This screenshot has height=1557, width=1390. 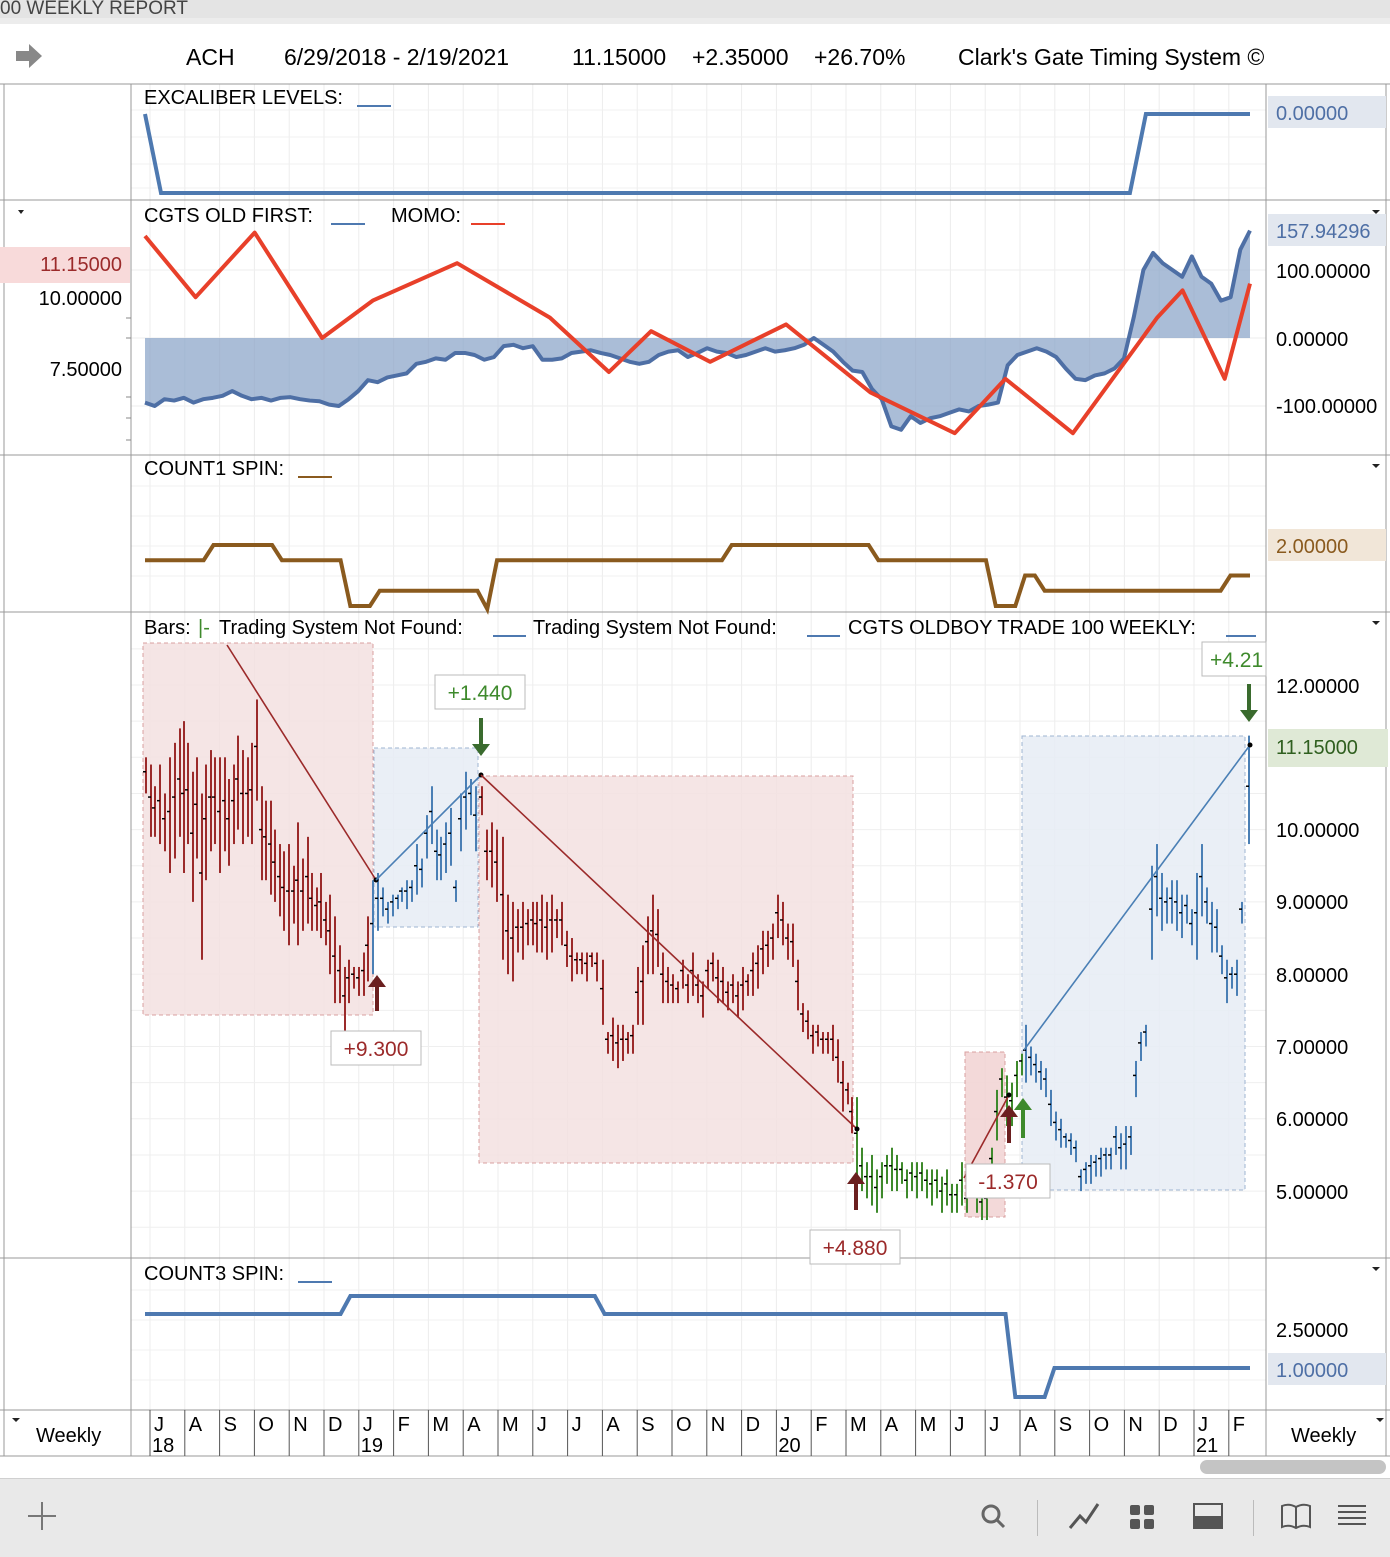 What do you see at coordinates (42, 1516) in the screenshot?
I see `plus-icon` at bounding box center [42, 1516].